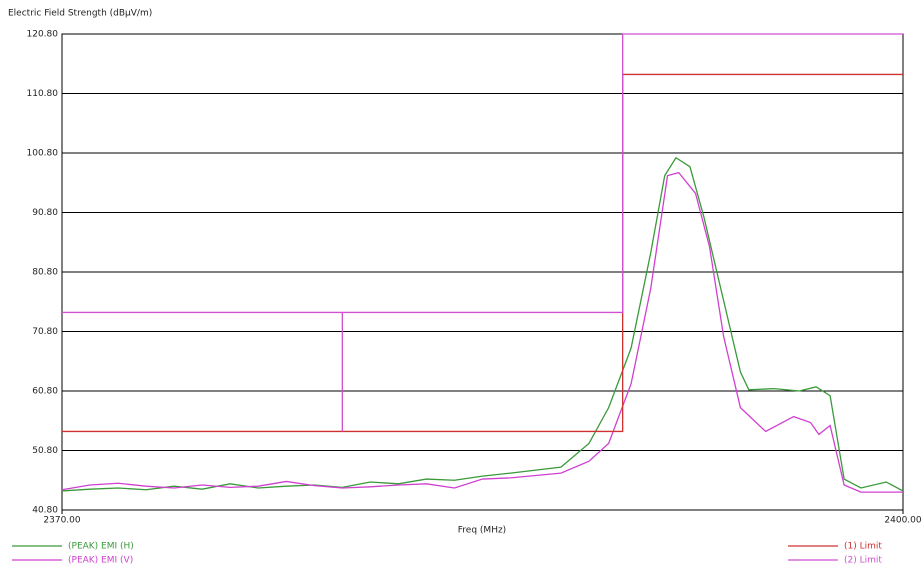  I want to click on y-tick-label: 110.80, so click(43, 94).